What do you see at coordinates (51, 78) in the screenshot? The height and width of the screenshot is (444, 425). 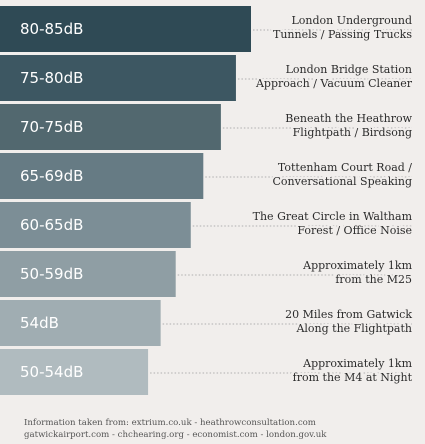 I see `bar-label-1: 75-80dB` at bounding box center [51, 78].